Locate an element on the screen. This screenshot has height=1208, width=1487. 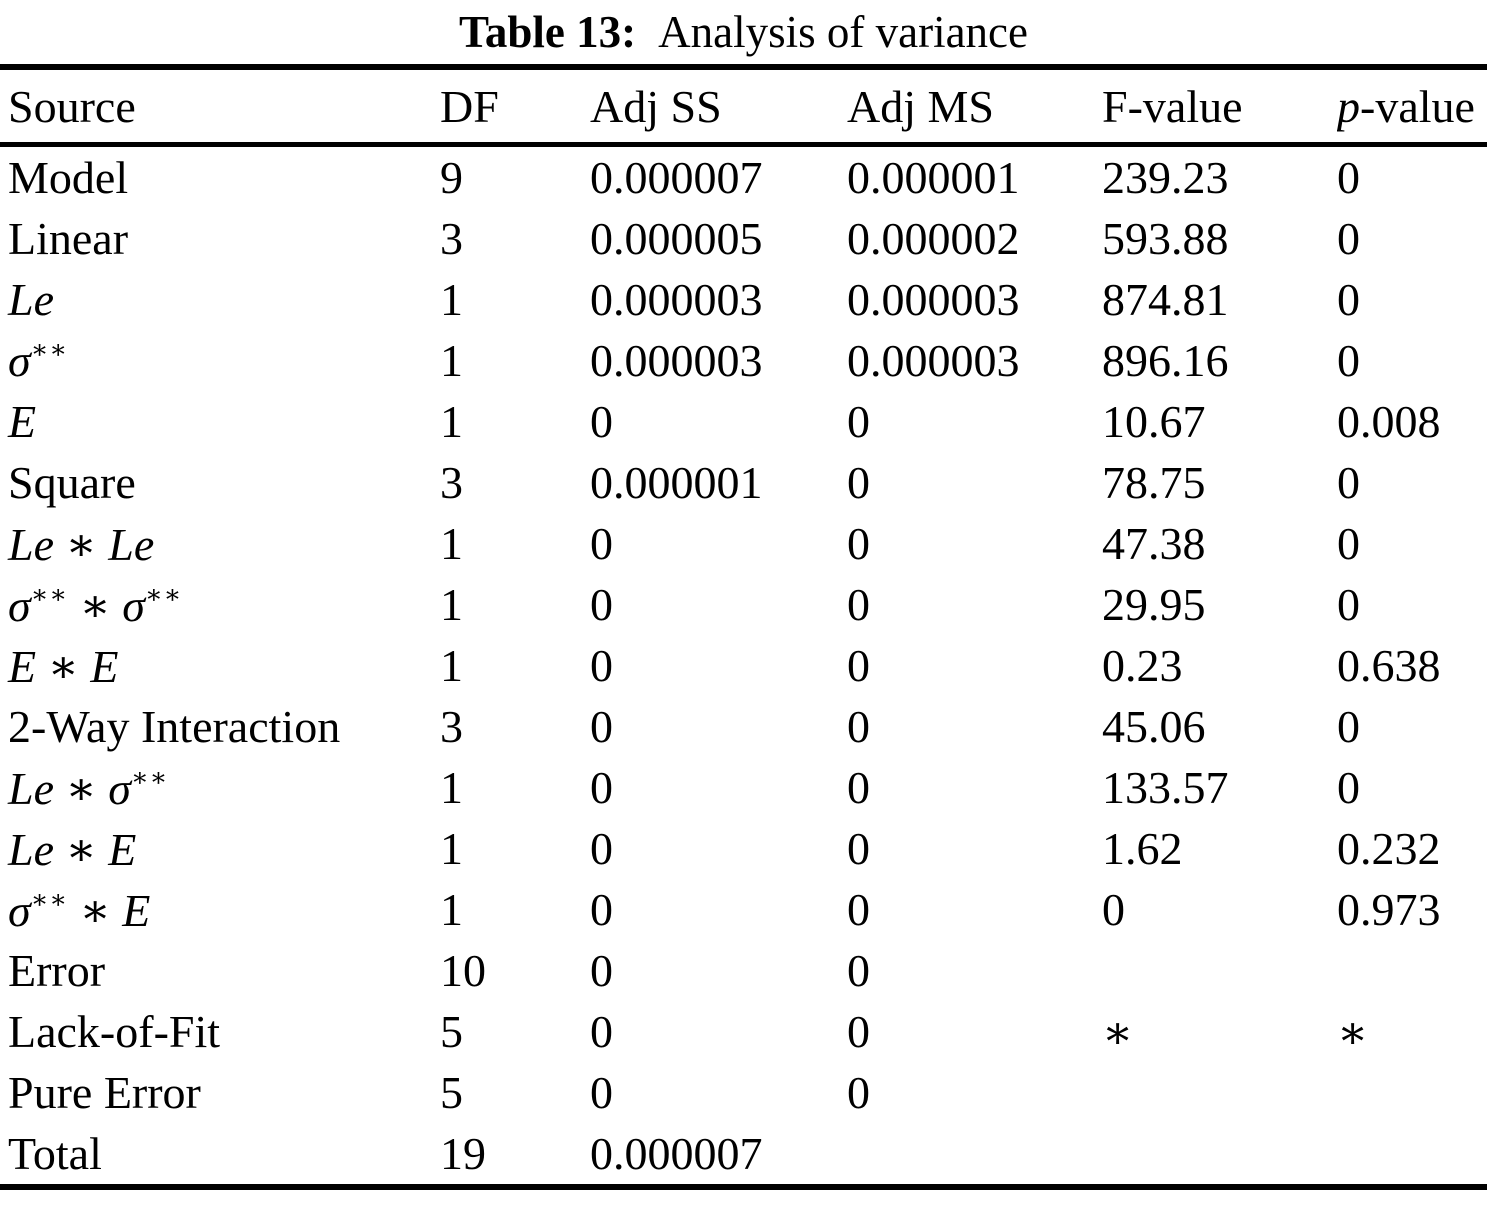
table-row: Le ∗ σ∗∗ 1 0 0 133.57 0 is located at coordinates (743, 787).